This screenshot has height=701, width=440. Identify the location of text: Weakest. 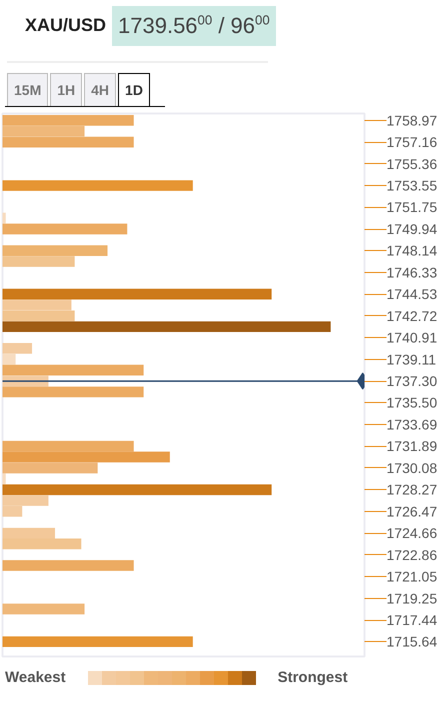
(35, 678).